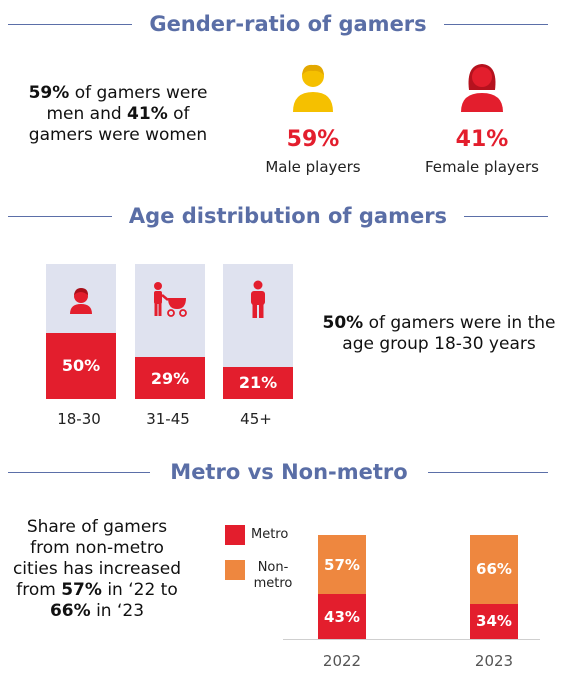  What do you see at coordinates (313, 139) in the screenshot?
I see `male-pct: 59%` at bounding box center [313, 139].